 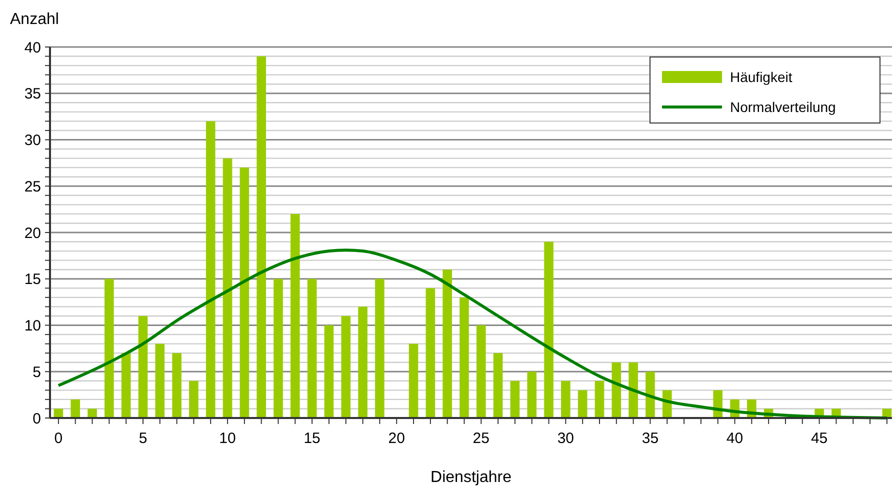 What do you see at coordinates (819, 438) in the screenshot?
I see `x-tick-label: 45` at bounding box center [819, 438].